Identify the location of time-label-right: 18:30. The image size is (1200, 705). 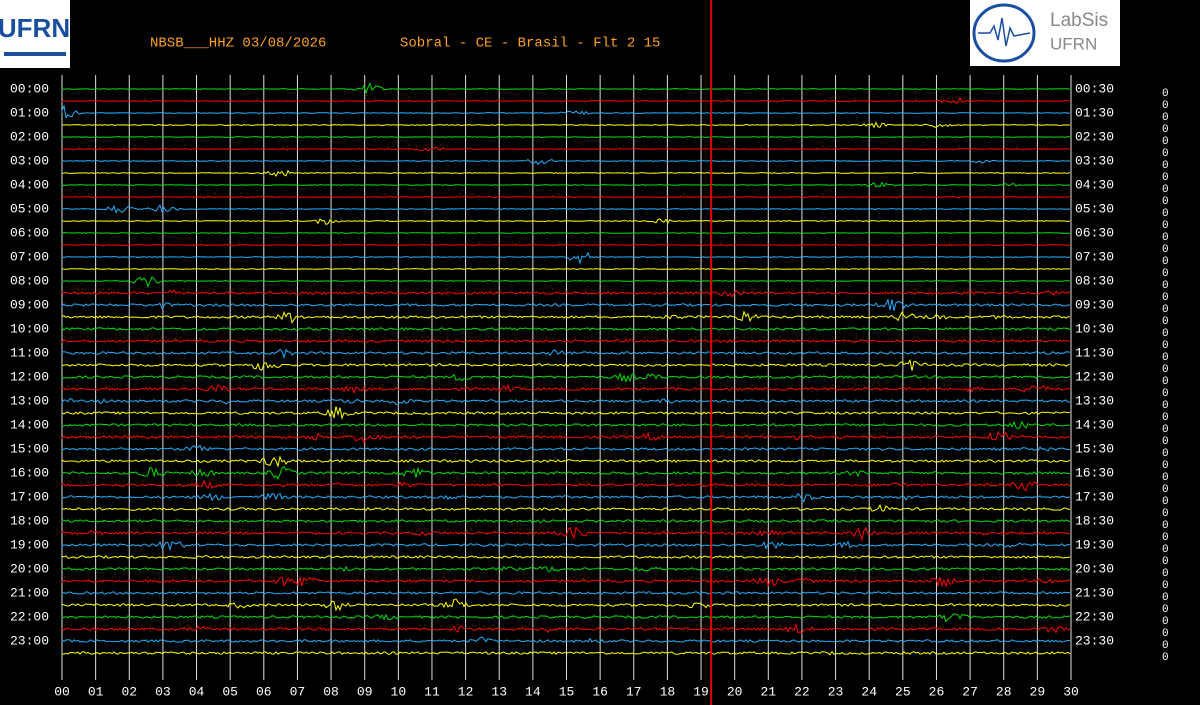
(1094, 520).